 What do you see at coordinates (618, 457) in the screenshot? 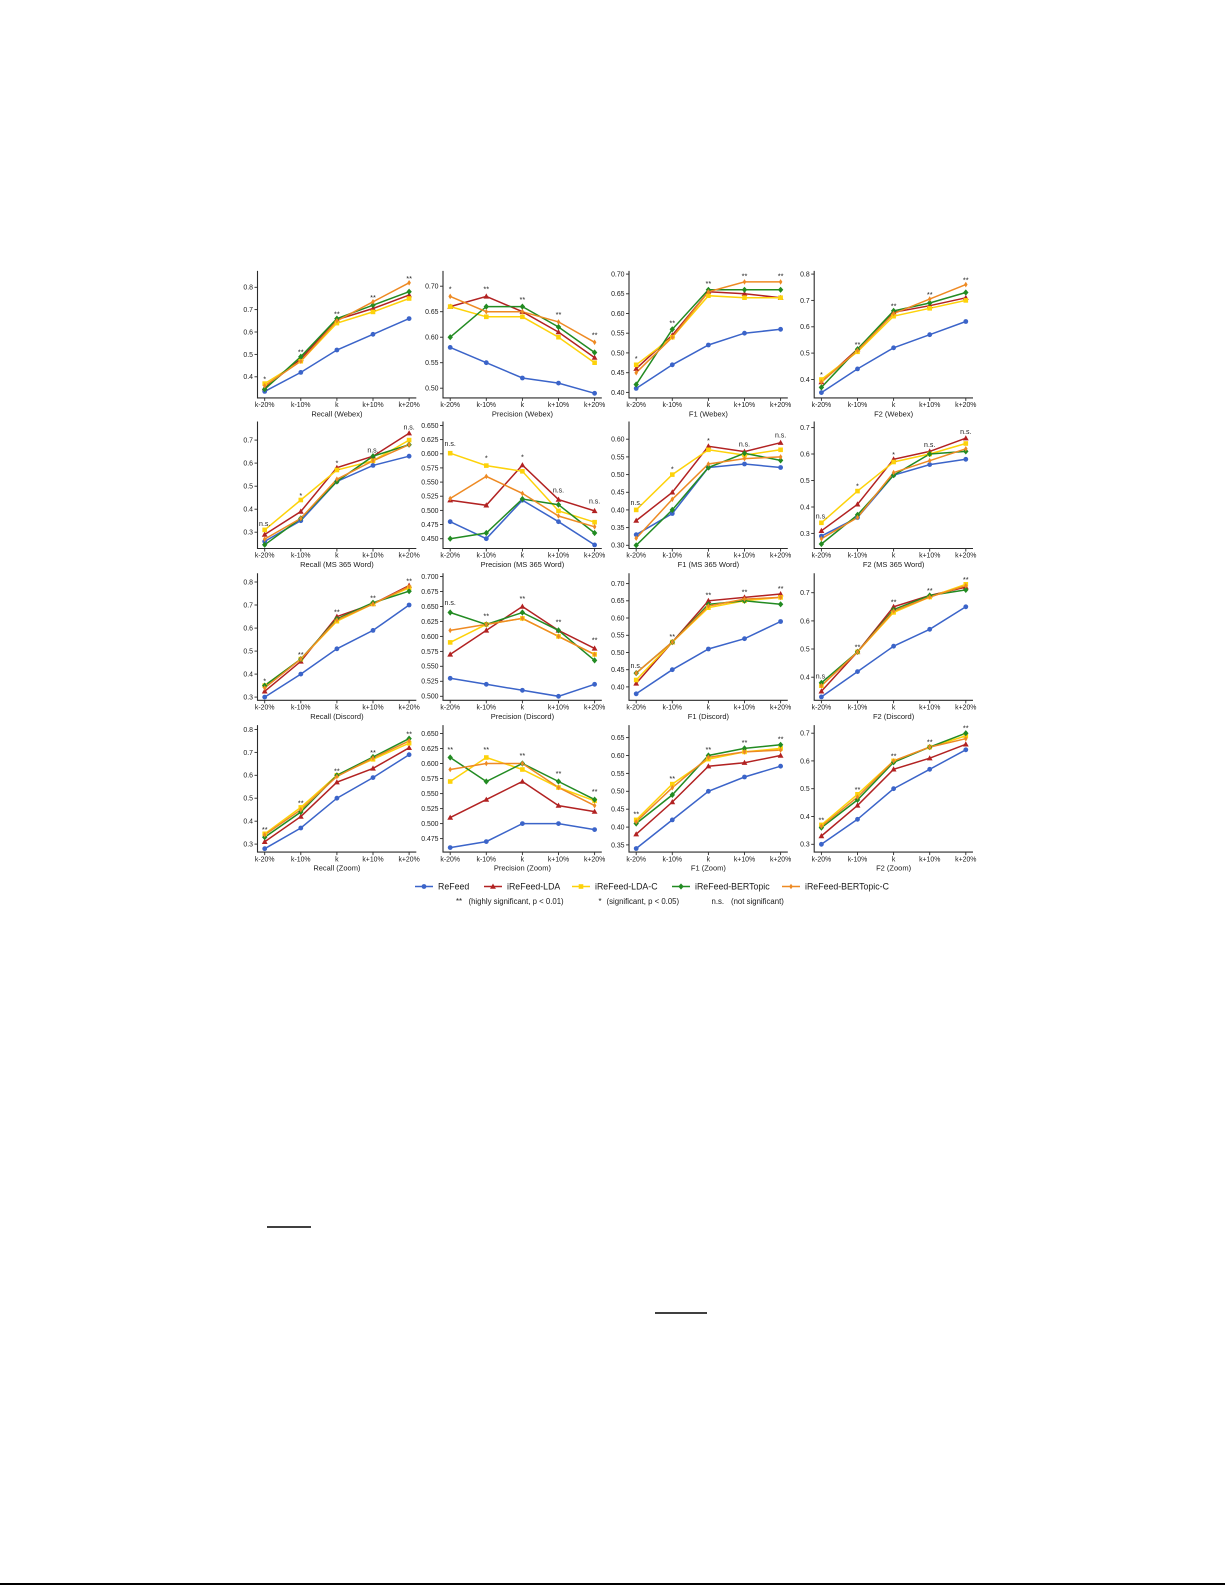
I see `svg-text: 0.55` at bounding box center [618, 457].